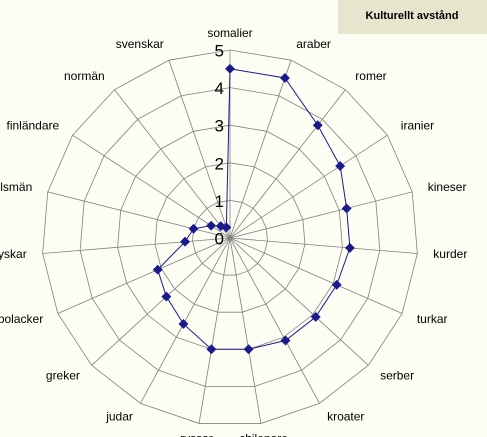 This screenshot has width=487, height=437. What do you see at coordinates (370, 76) in the screenshot?
I see `category-label: romer` at bounding box center [370, 76].